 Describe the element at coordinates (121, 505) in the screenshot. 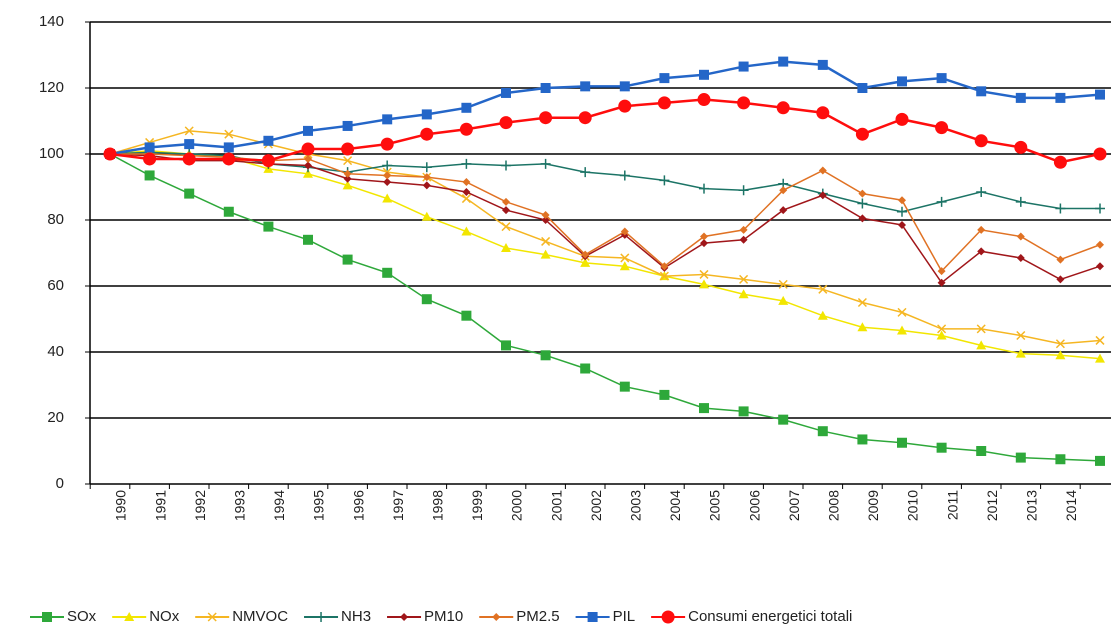

I see `x-tick-label: 1990` at that location.